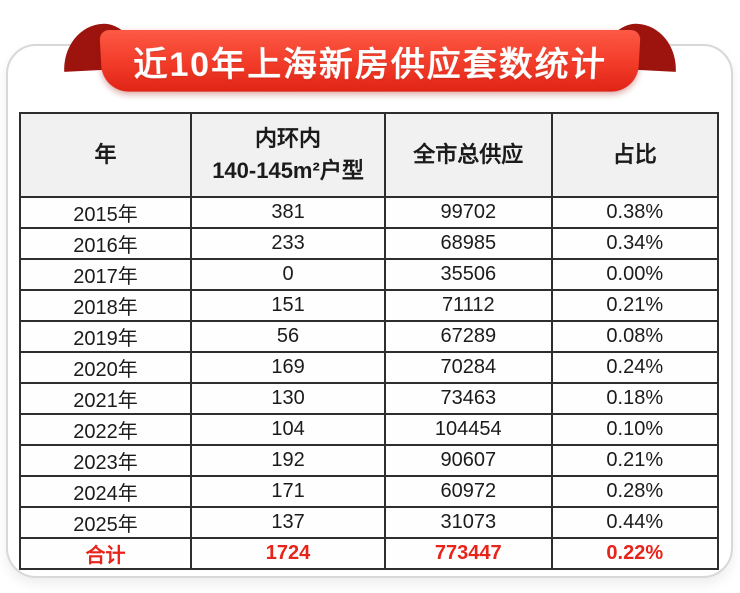  Describe the element at coordinates (105, 522) in the screenshot. I see `cell-year: 2025年` at that location.